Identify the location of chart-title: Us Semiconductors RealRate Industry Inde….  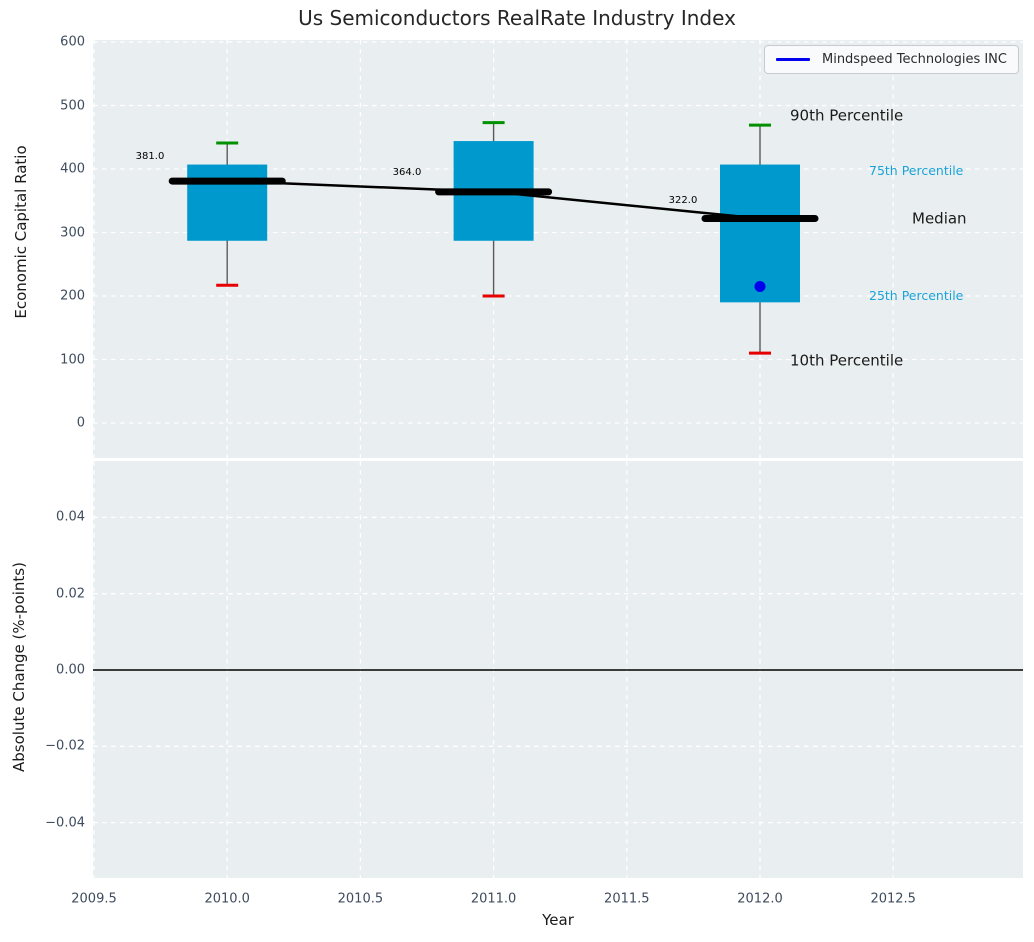
(517, 18).